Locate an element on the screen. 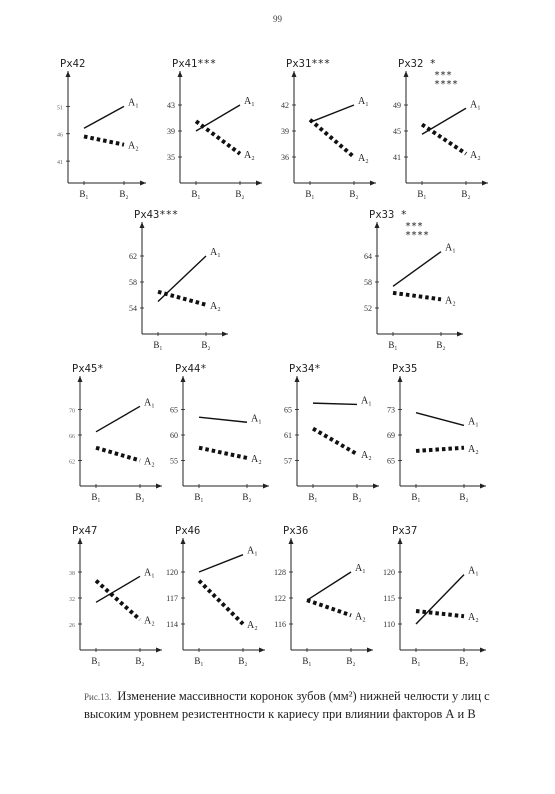  y-tick-label-7-0: 55 is located at coordinates (174, 461).